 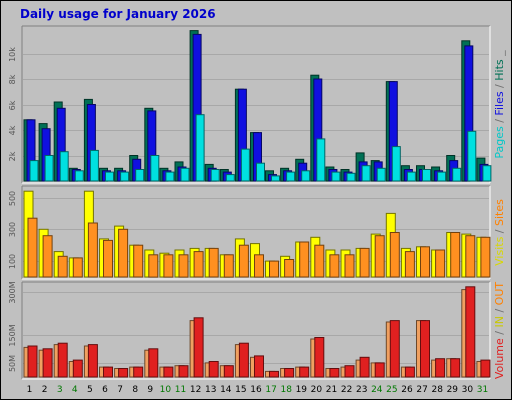 What do you see at coordinates (12, 79) in the screenshot?
I see `y-tick-label: 8k` at bounding box center [12, 79].